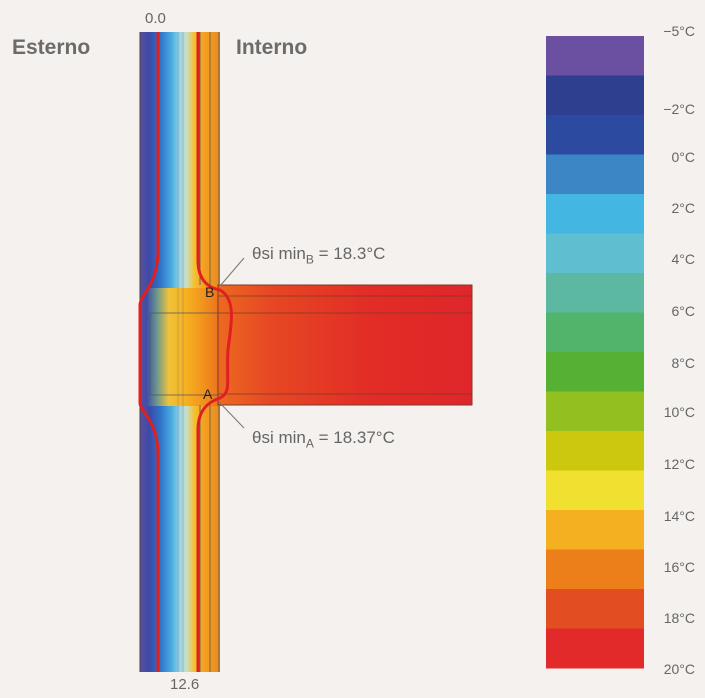 This screenshot has height=698, width=705. What do you see at coordinates (210, 292) in the screenshot?
I see `point-label-b: B` at bounding box center [210, 292].